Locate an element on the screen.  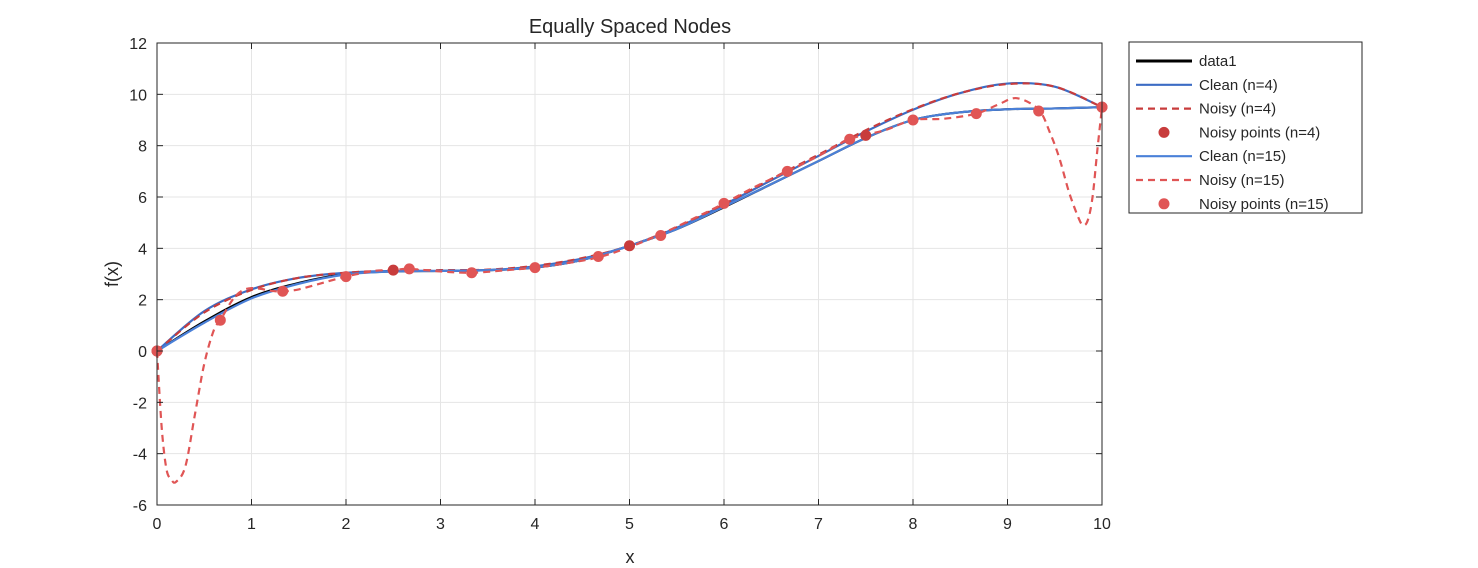
legend-box is located at coordinates (1245, 127).